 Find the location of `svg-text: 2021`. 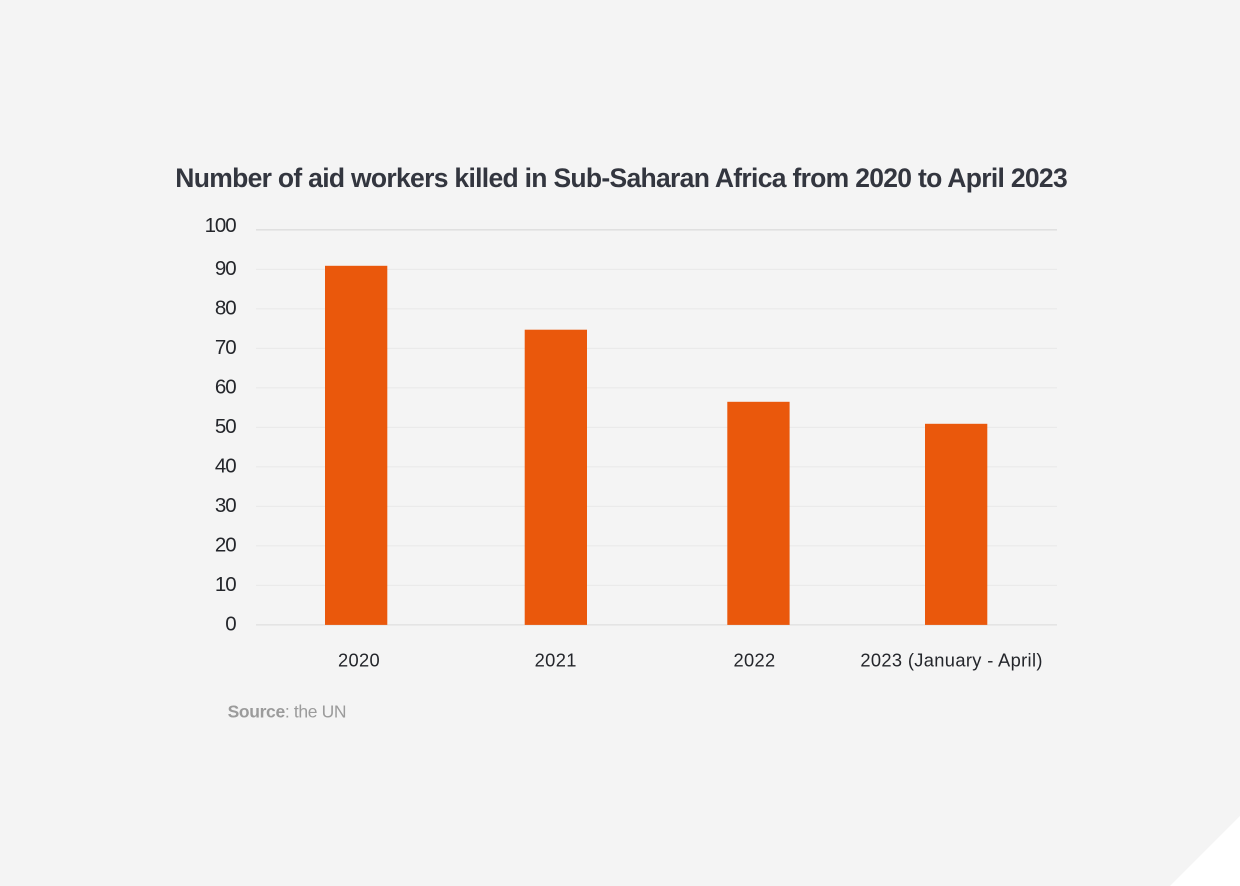

svg-text: 2021 is located at coordinates (556, 660).